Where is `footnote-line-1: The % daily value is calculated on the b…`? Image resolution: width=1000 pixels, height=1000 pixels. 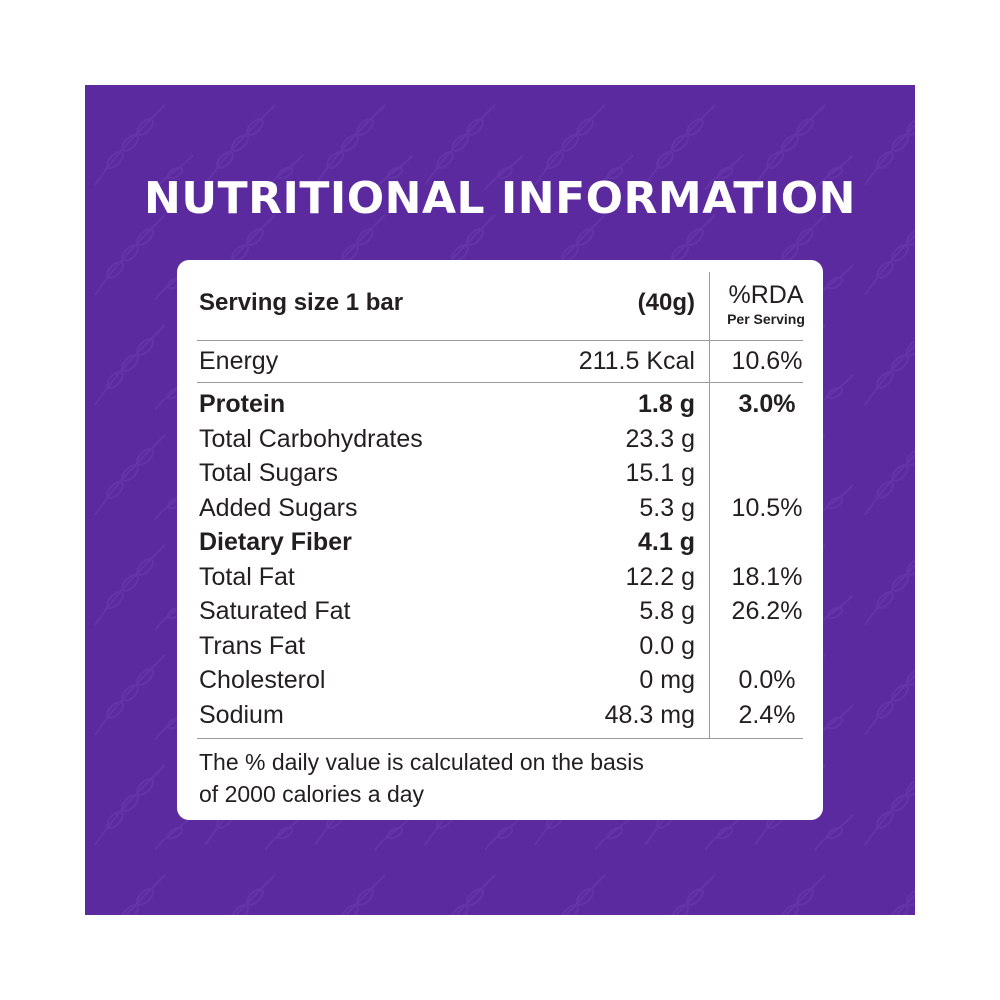 footnote-line-1: The % daily value is calculated on the b… is located at coordinates (421, 762).